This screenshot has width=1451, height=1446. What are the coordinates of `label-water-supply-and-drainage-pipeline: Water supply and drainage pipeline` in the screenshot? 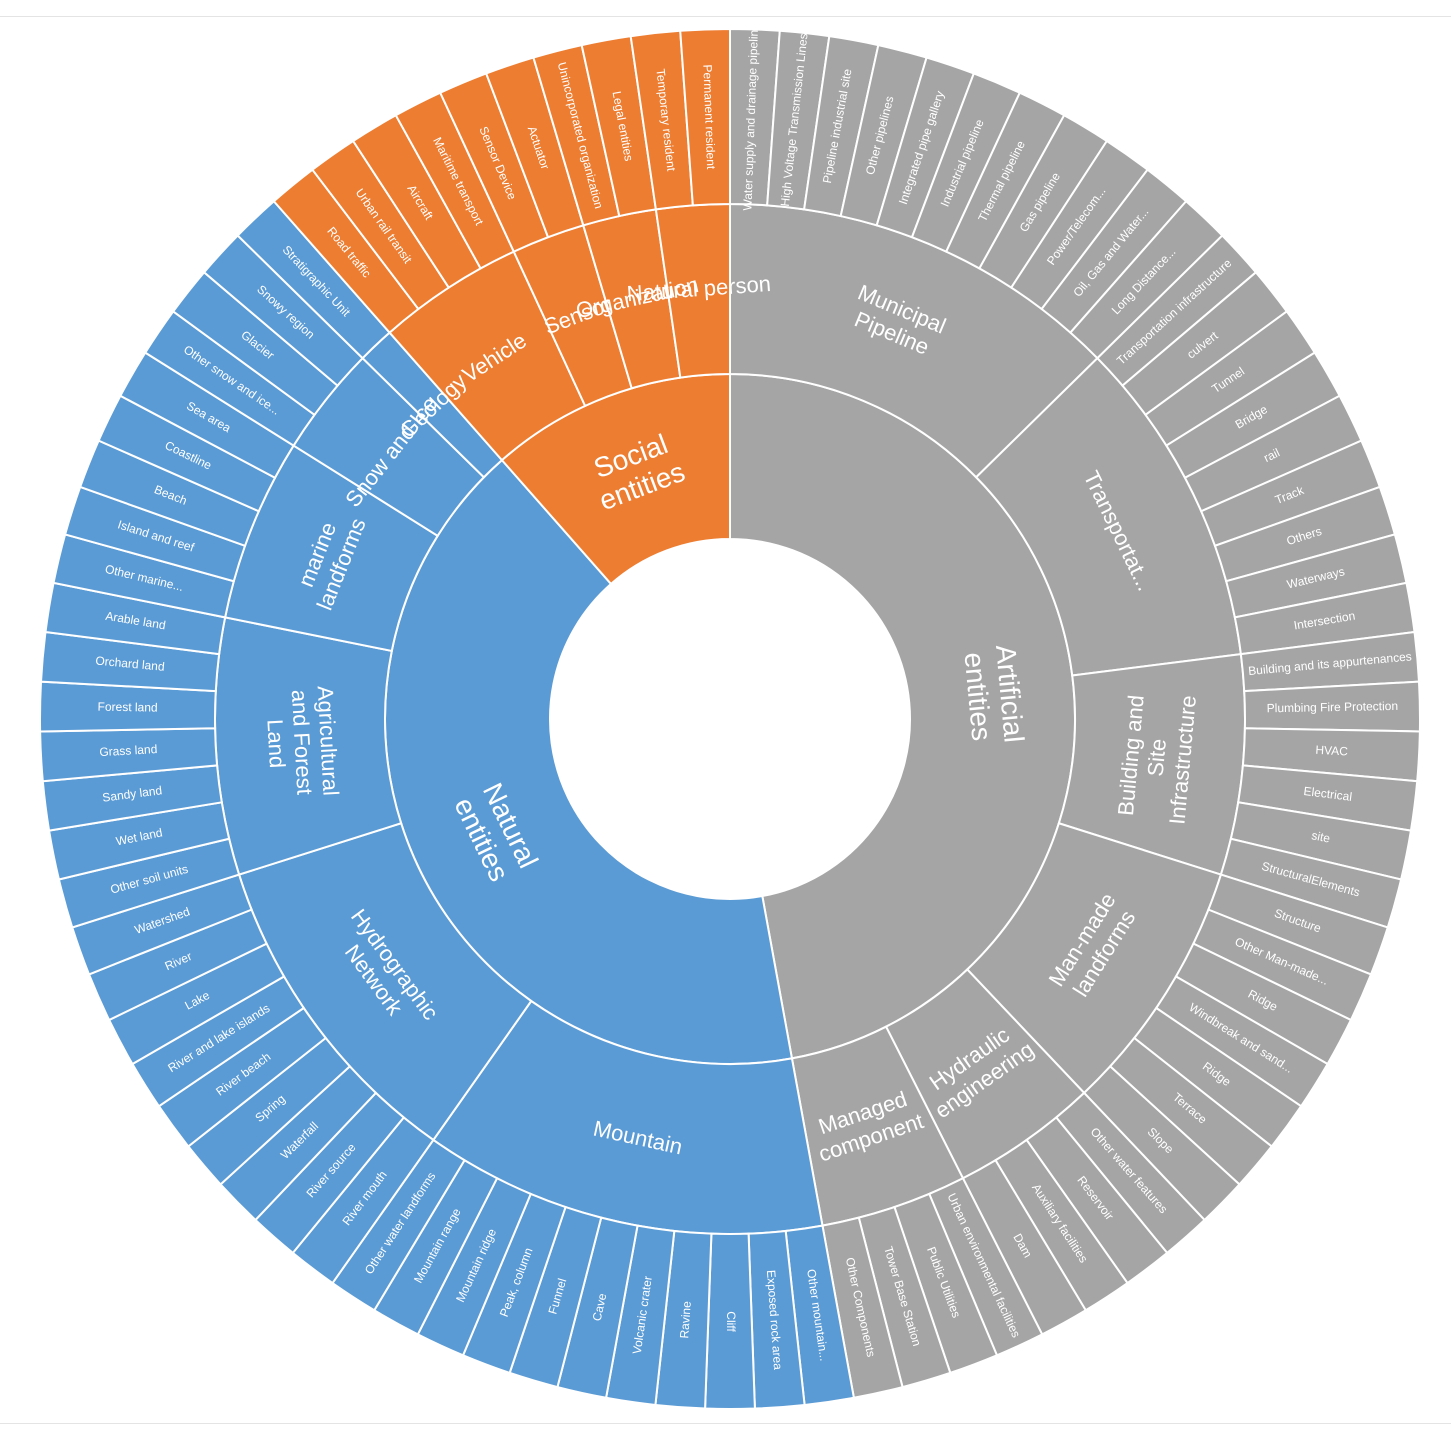 It's located at (751, 117).